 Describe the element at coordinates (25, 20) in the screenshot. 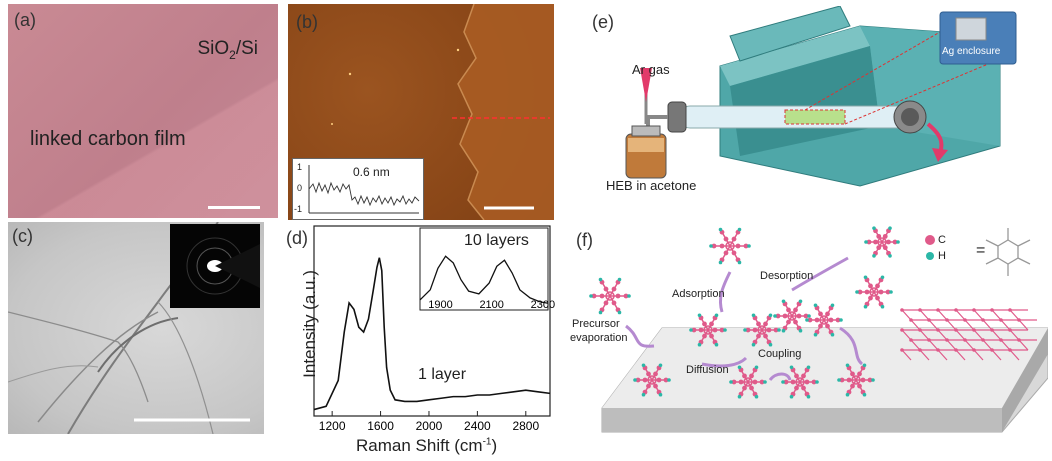

I see `panel-a-label: (a)` at that location.